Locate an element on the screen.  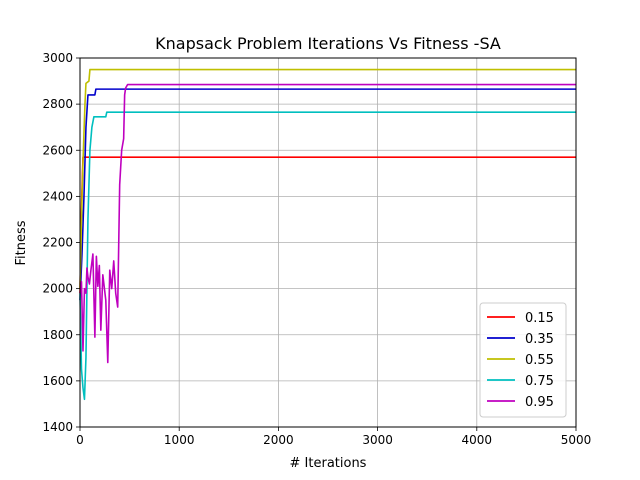
legend: 0.15 0.35 0.55 0.75 0.95 is located at coordinates (523, 360).